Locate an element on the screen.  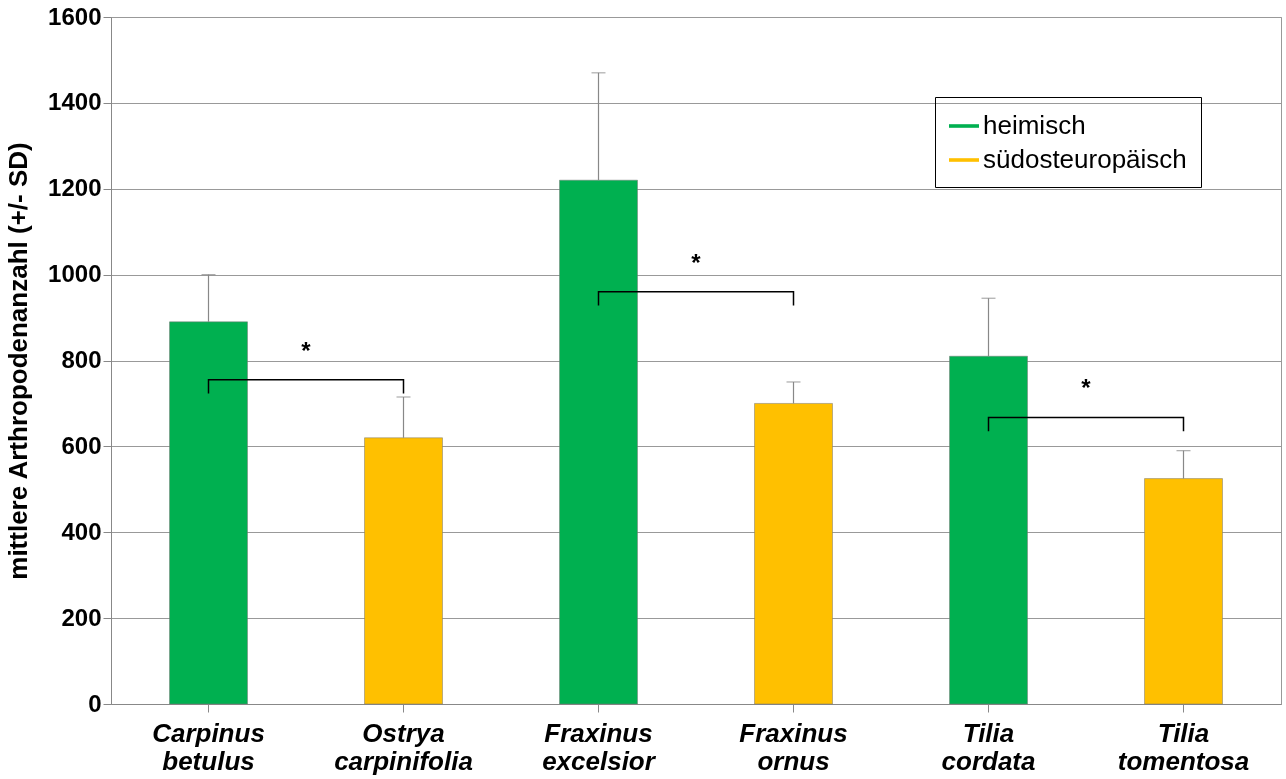
y-tick-label: 400 is located at coordinates (81, 531).